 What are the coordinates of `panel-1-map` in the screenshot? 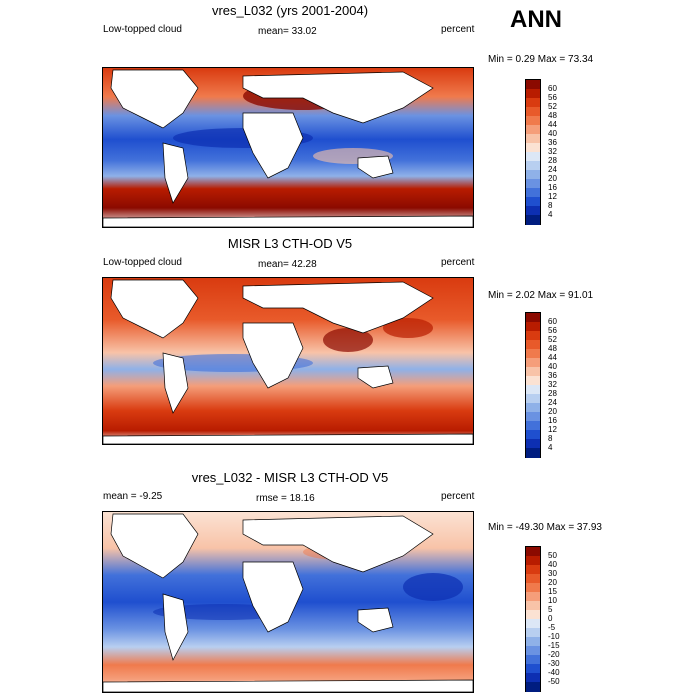 It's located at (288, 147).